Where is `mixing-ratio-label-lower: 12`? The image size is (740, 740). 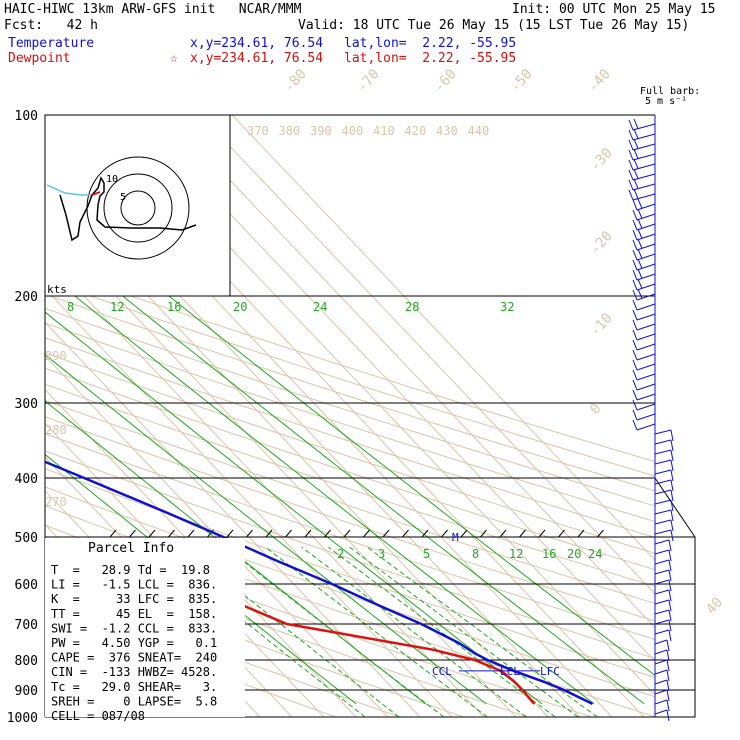
mixing-ratio-label-lower: 12 is located at coordinates (516, 554).